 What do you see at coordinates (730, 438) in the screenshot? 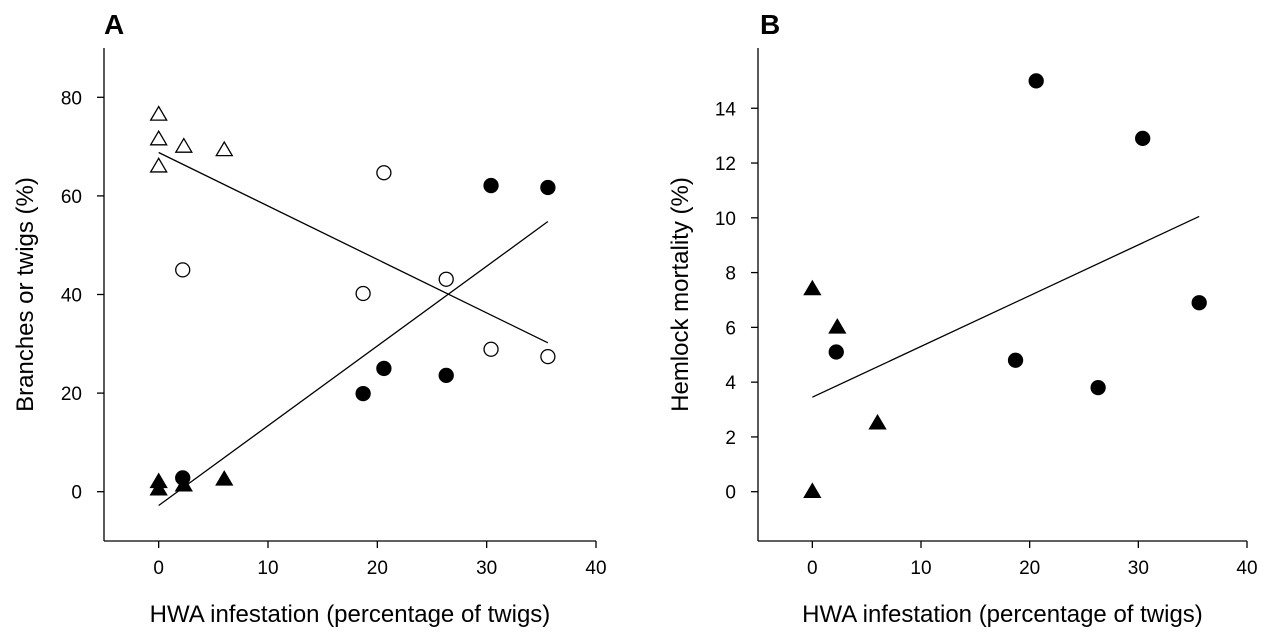
I see `y-tick-label: 2` at bounding box center [730, 438].